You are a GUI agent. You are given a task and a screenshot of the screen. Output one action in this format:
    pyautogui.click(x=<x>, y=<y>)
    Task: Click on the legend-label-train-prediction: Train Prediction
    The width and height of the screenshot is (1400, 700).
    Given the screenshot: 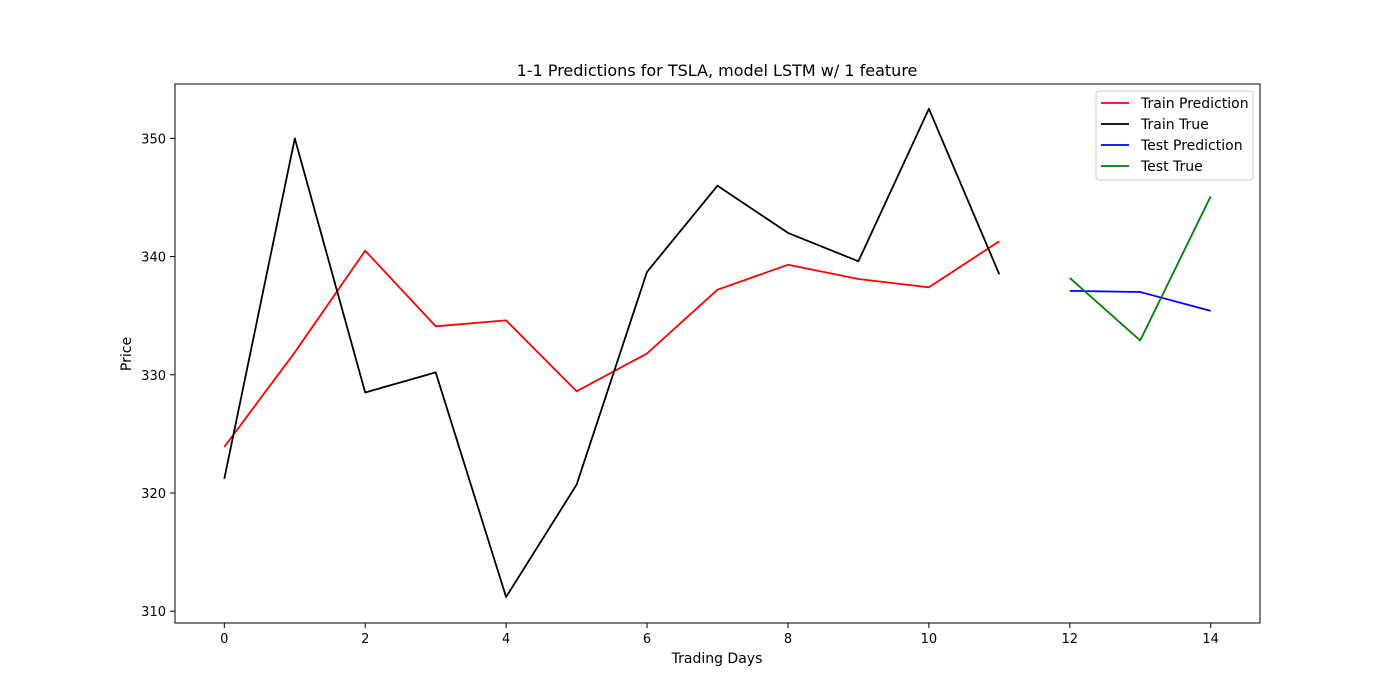 What is the action you would take?
    pyautogui.click(x=1194, y=104)
    